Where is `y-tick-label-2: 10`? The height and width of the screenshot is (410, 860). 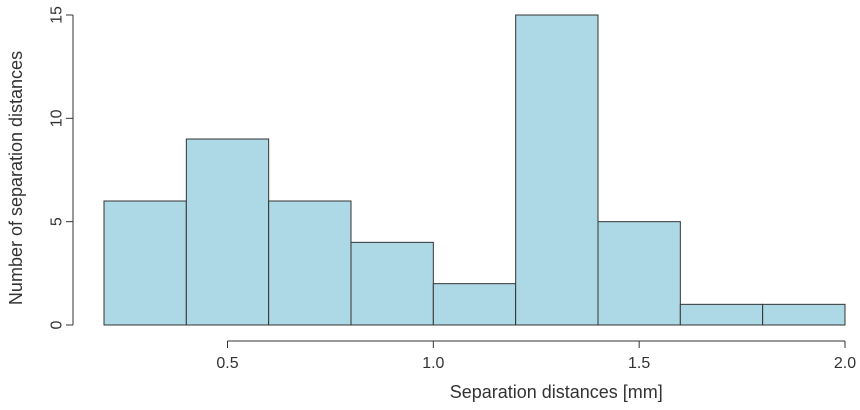 y-tick-label-2: 10 is located at coordinates (57, 118).